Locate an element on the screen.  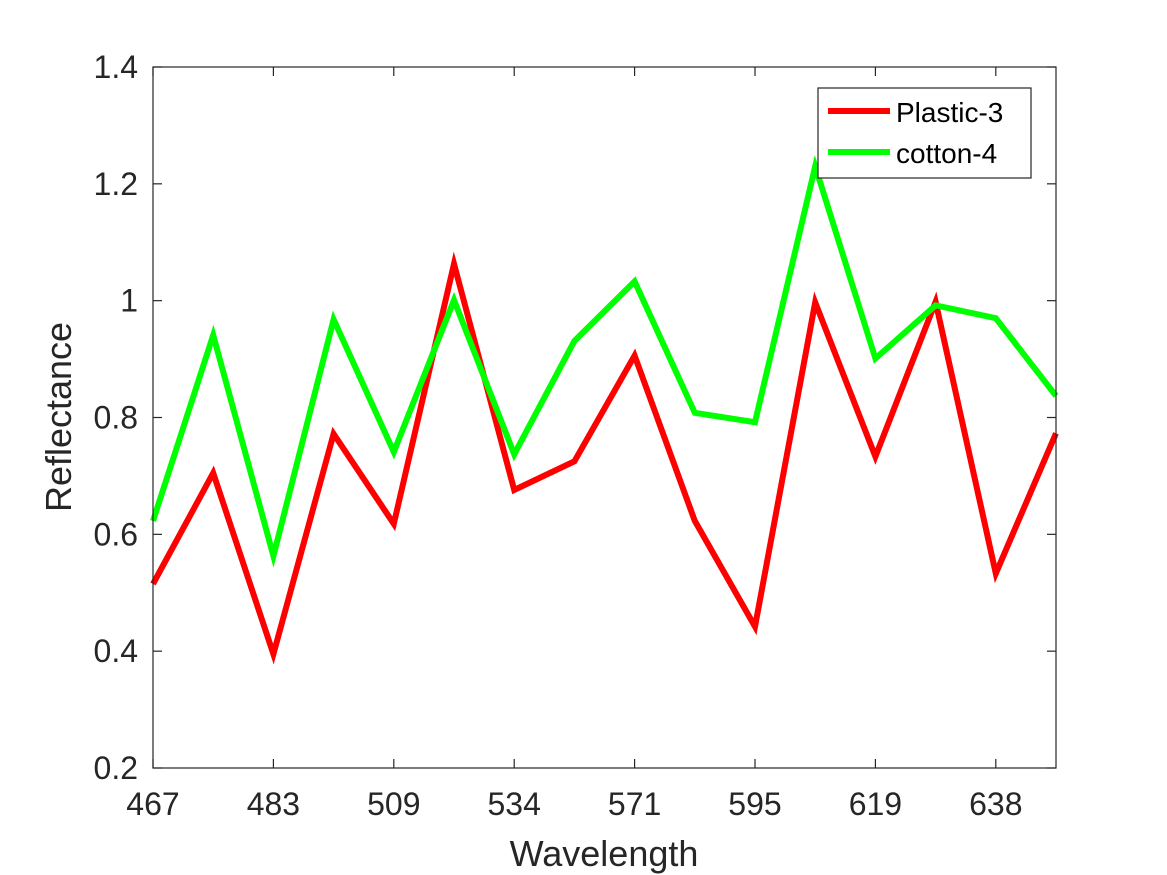
legend-label-plastic-3: Plastic-3 is located at coordinates (949, 112).